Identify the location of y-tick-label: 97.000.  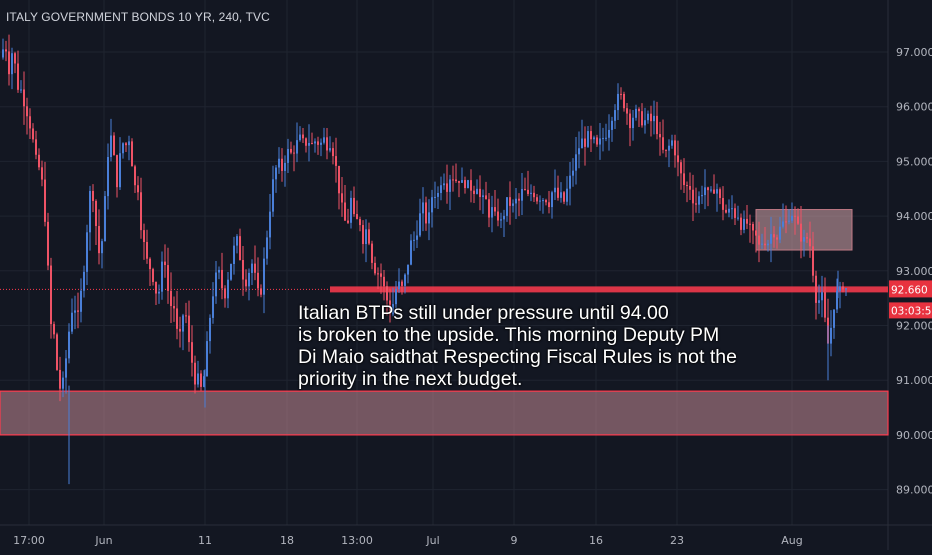
(914, 52).